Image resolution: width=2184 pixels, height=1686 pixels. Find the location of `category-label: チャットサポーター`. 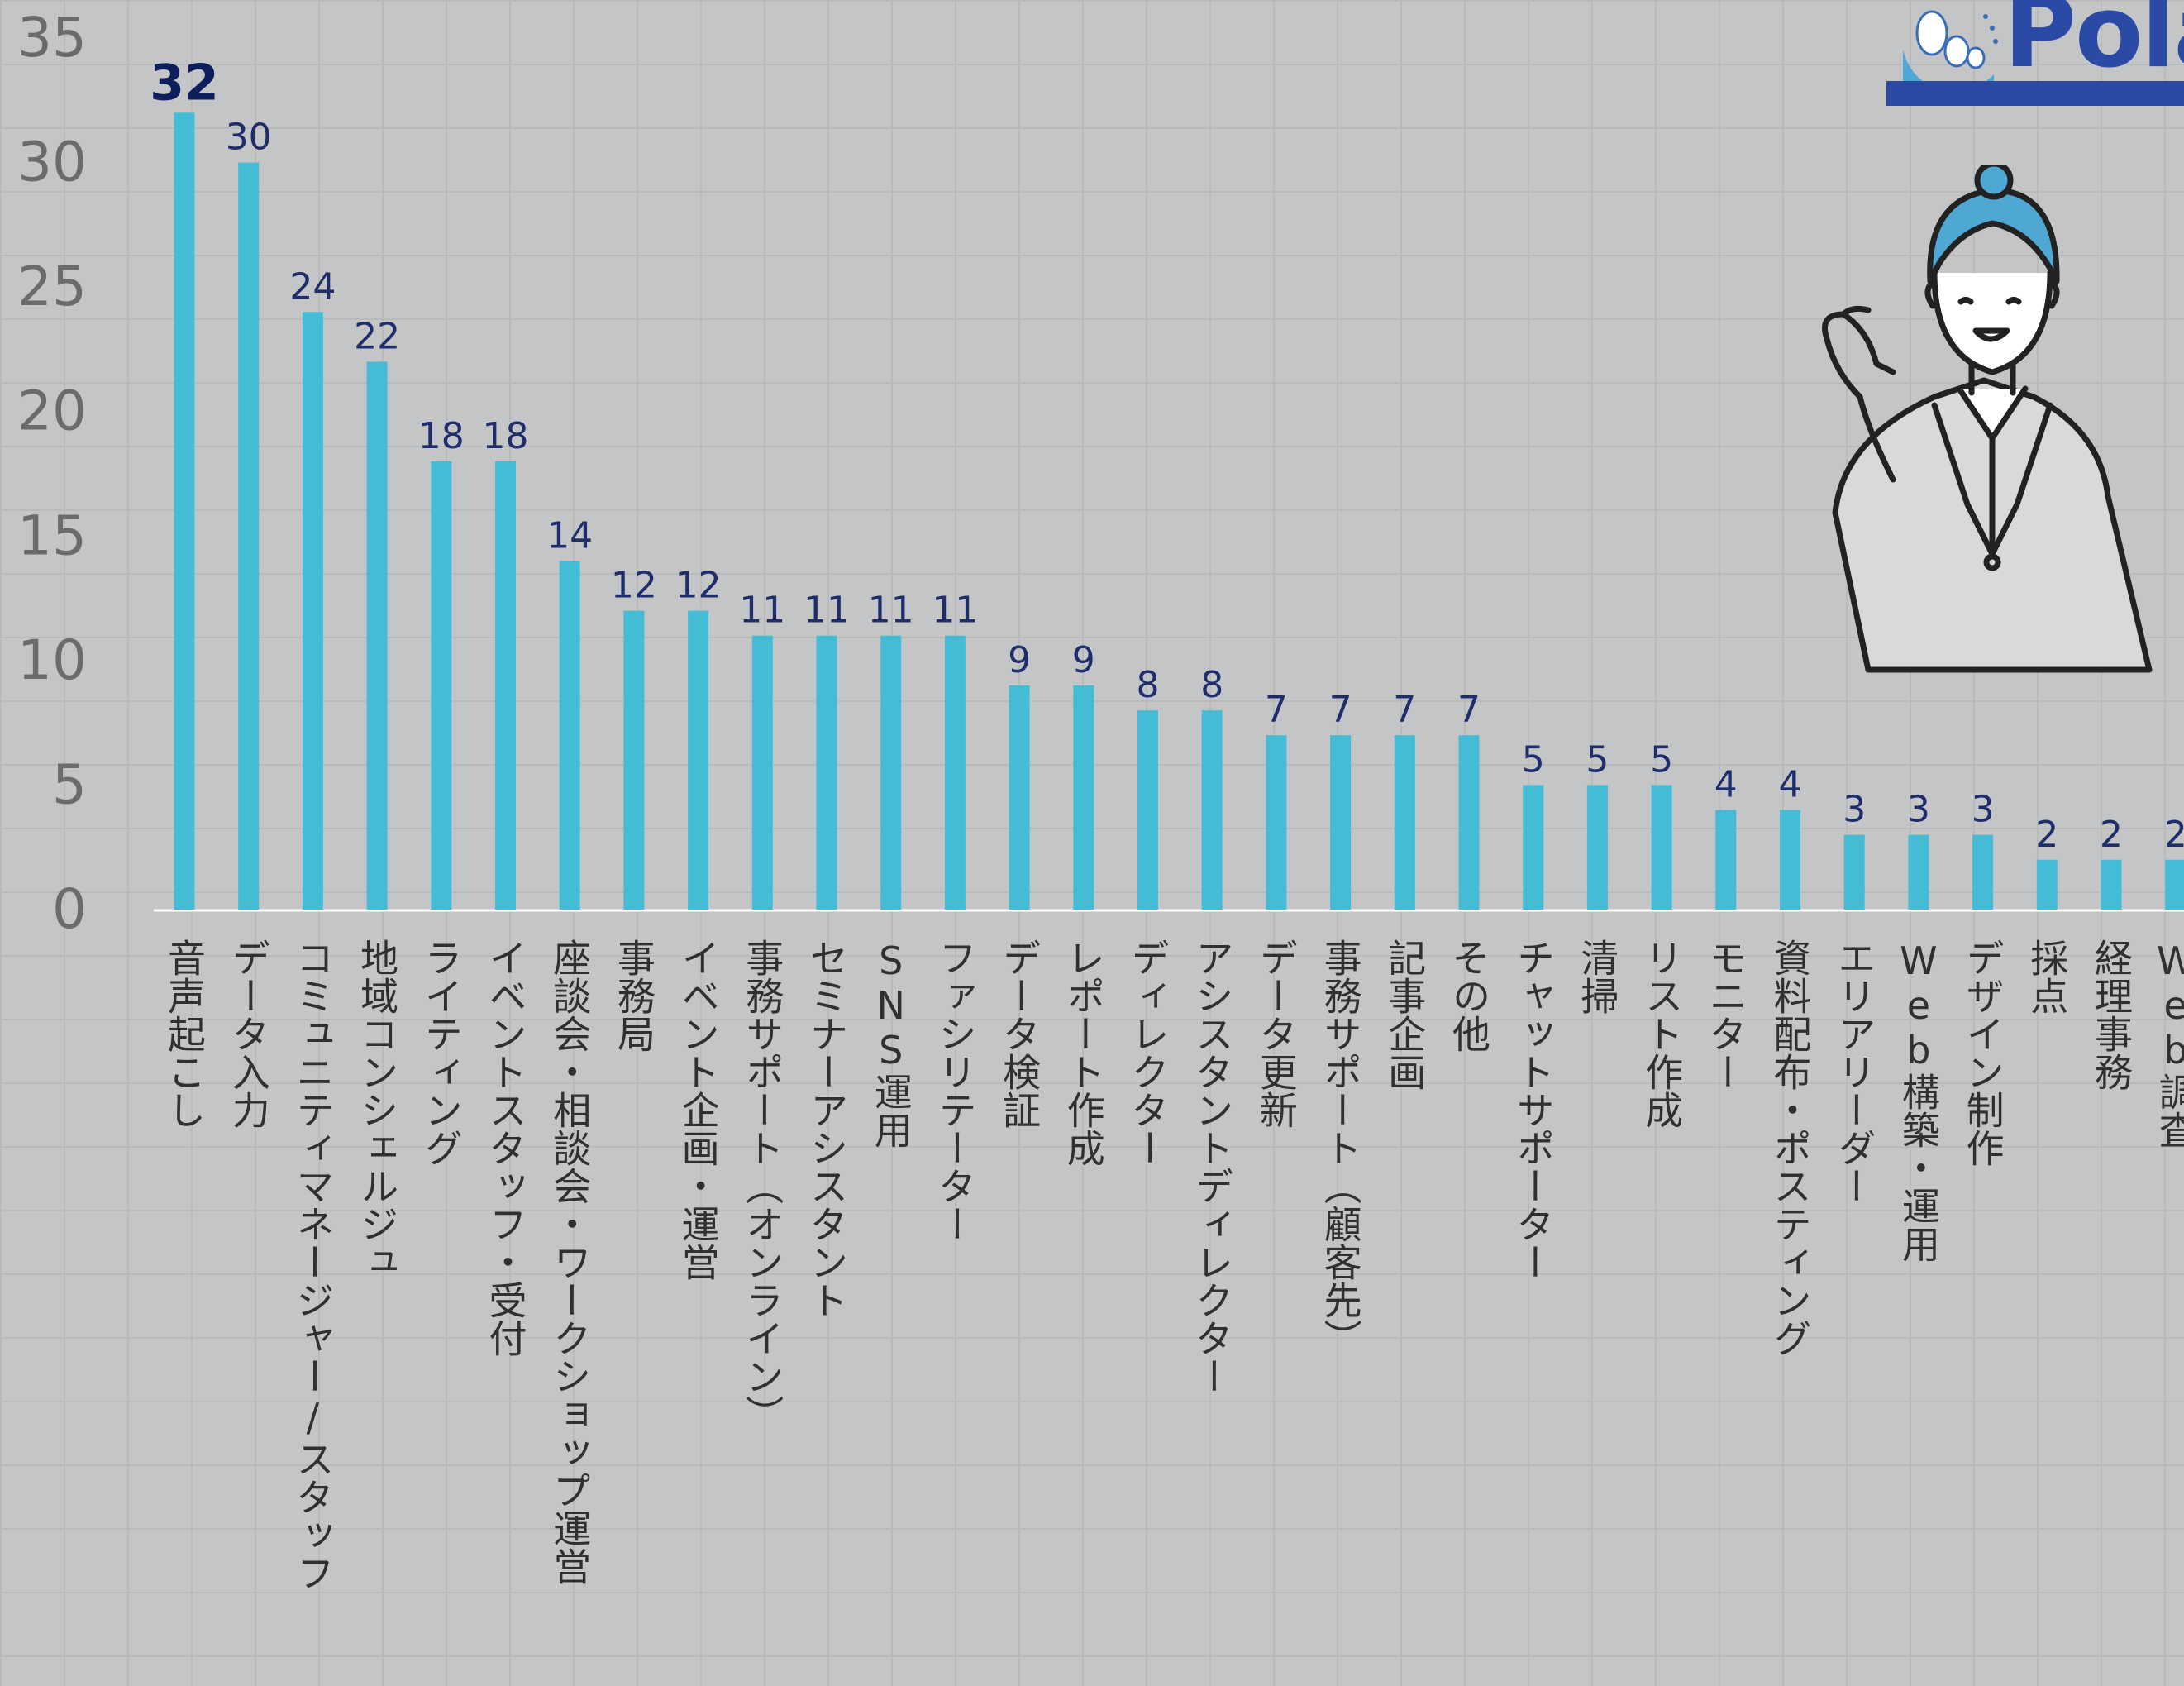

category-label: チャットサポーター is located at coordinates (1533, 1110).